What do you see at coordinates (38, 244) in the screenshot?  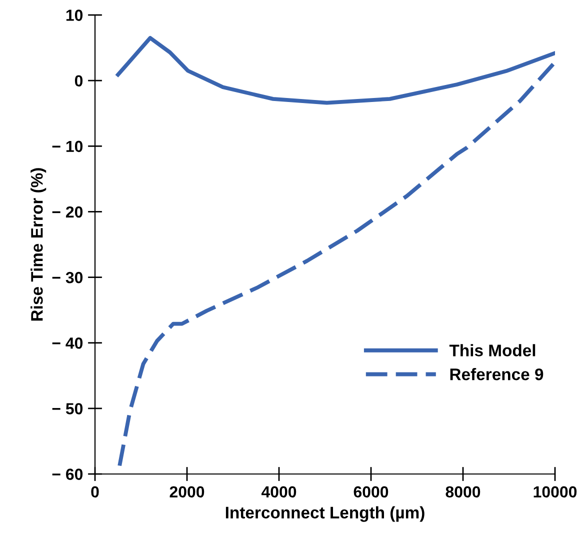 I see `y-axis-title: Rise Time Error (%)` at bounding box center [38, 244].